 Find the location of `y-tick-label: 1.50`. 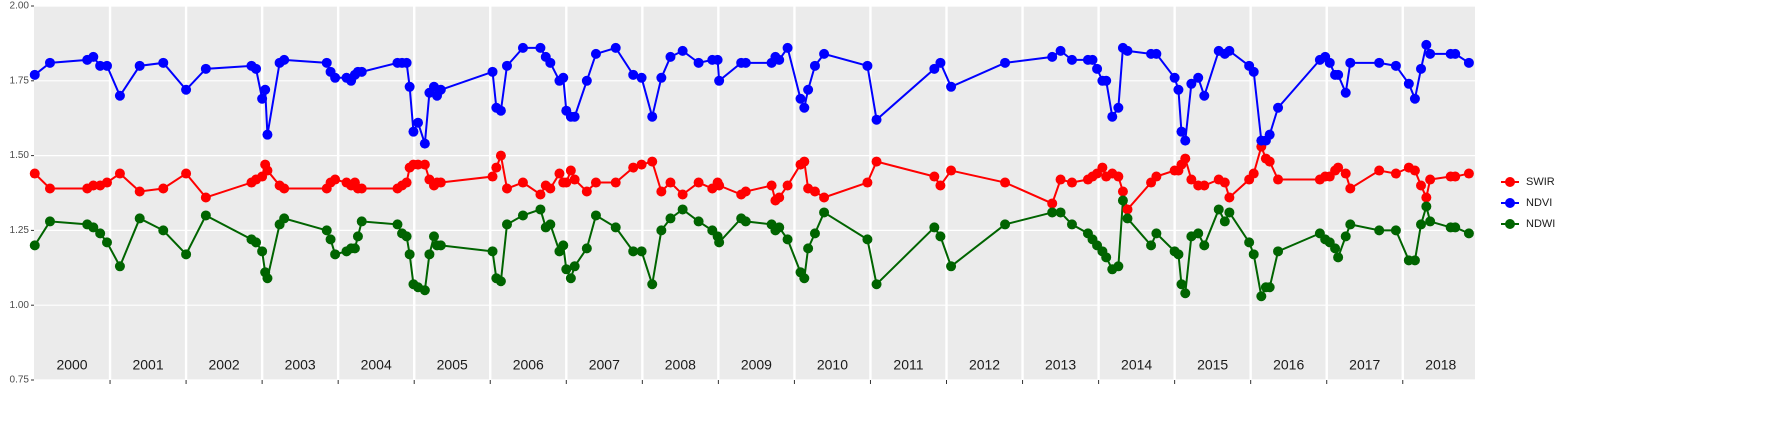

y-tick-label: 1.50 is located at coordinates (20, 155).